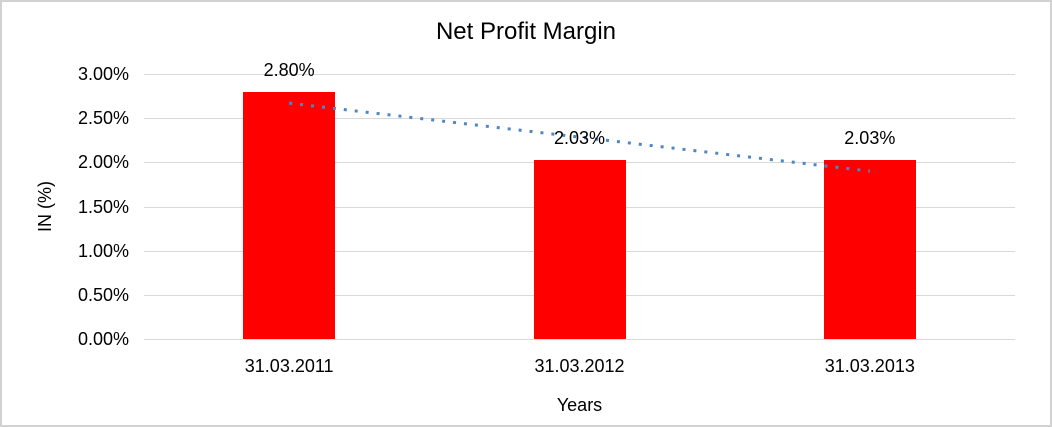 The height and width of the screenshot is (427, 1052). What do you see at coordinates (579, 405) in the screenshot?
I see `x-axis-title: Years` at bounding box center [579, 405].